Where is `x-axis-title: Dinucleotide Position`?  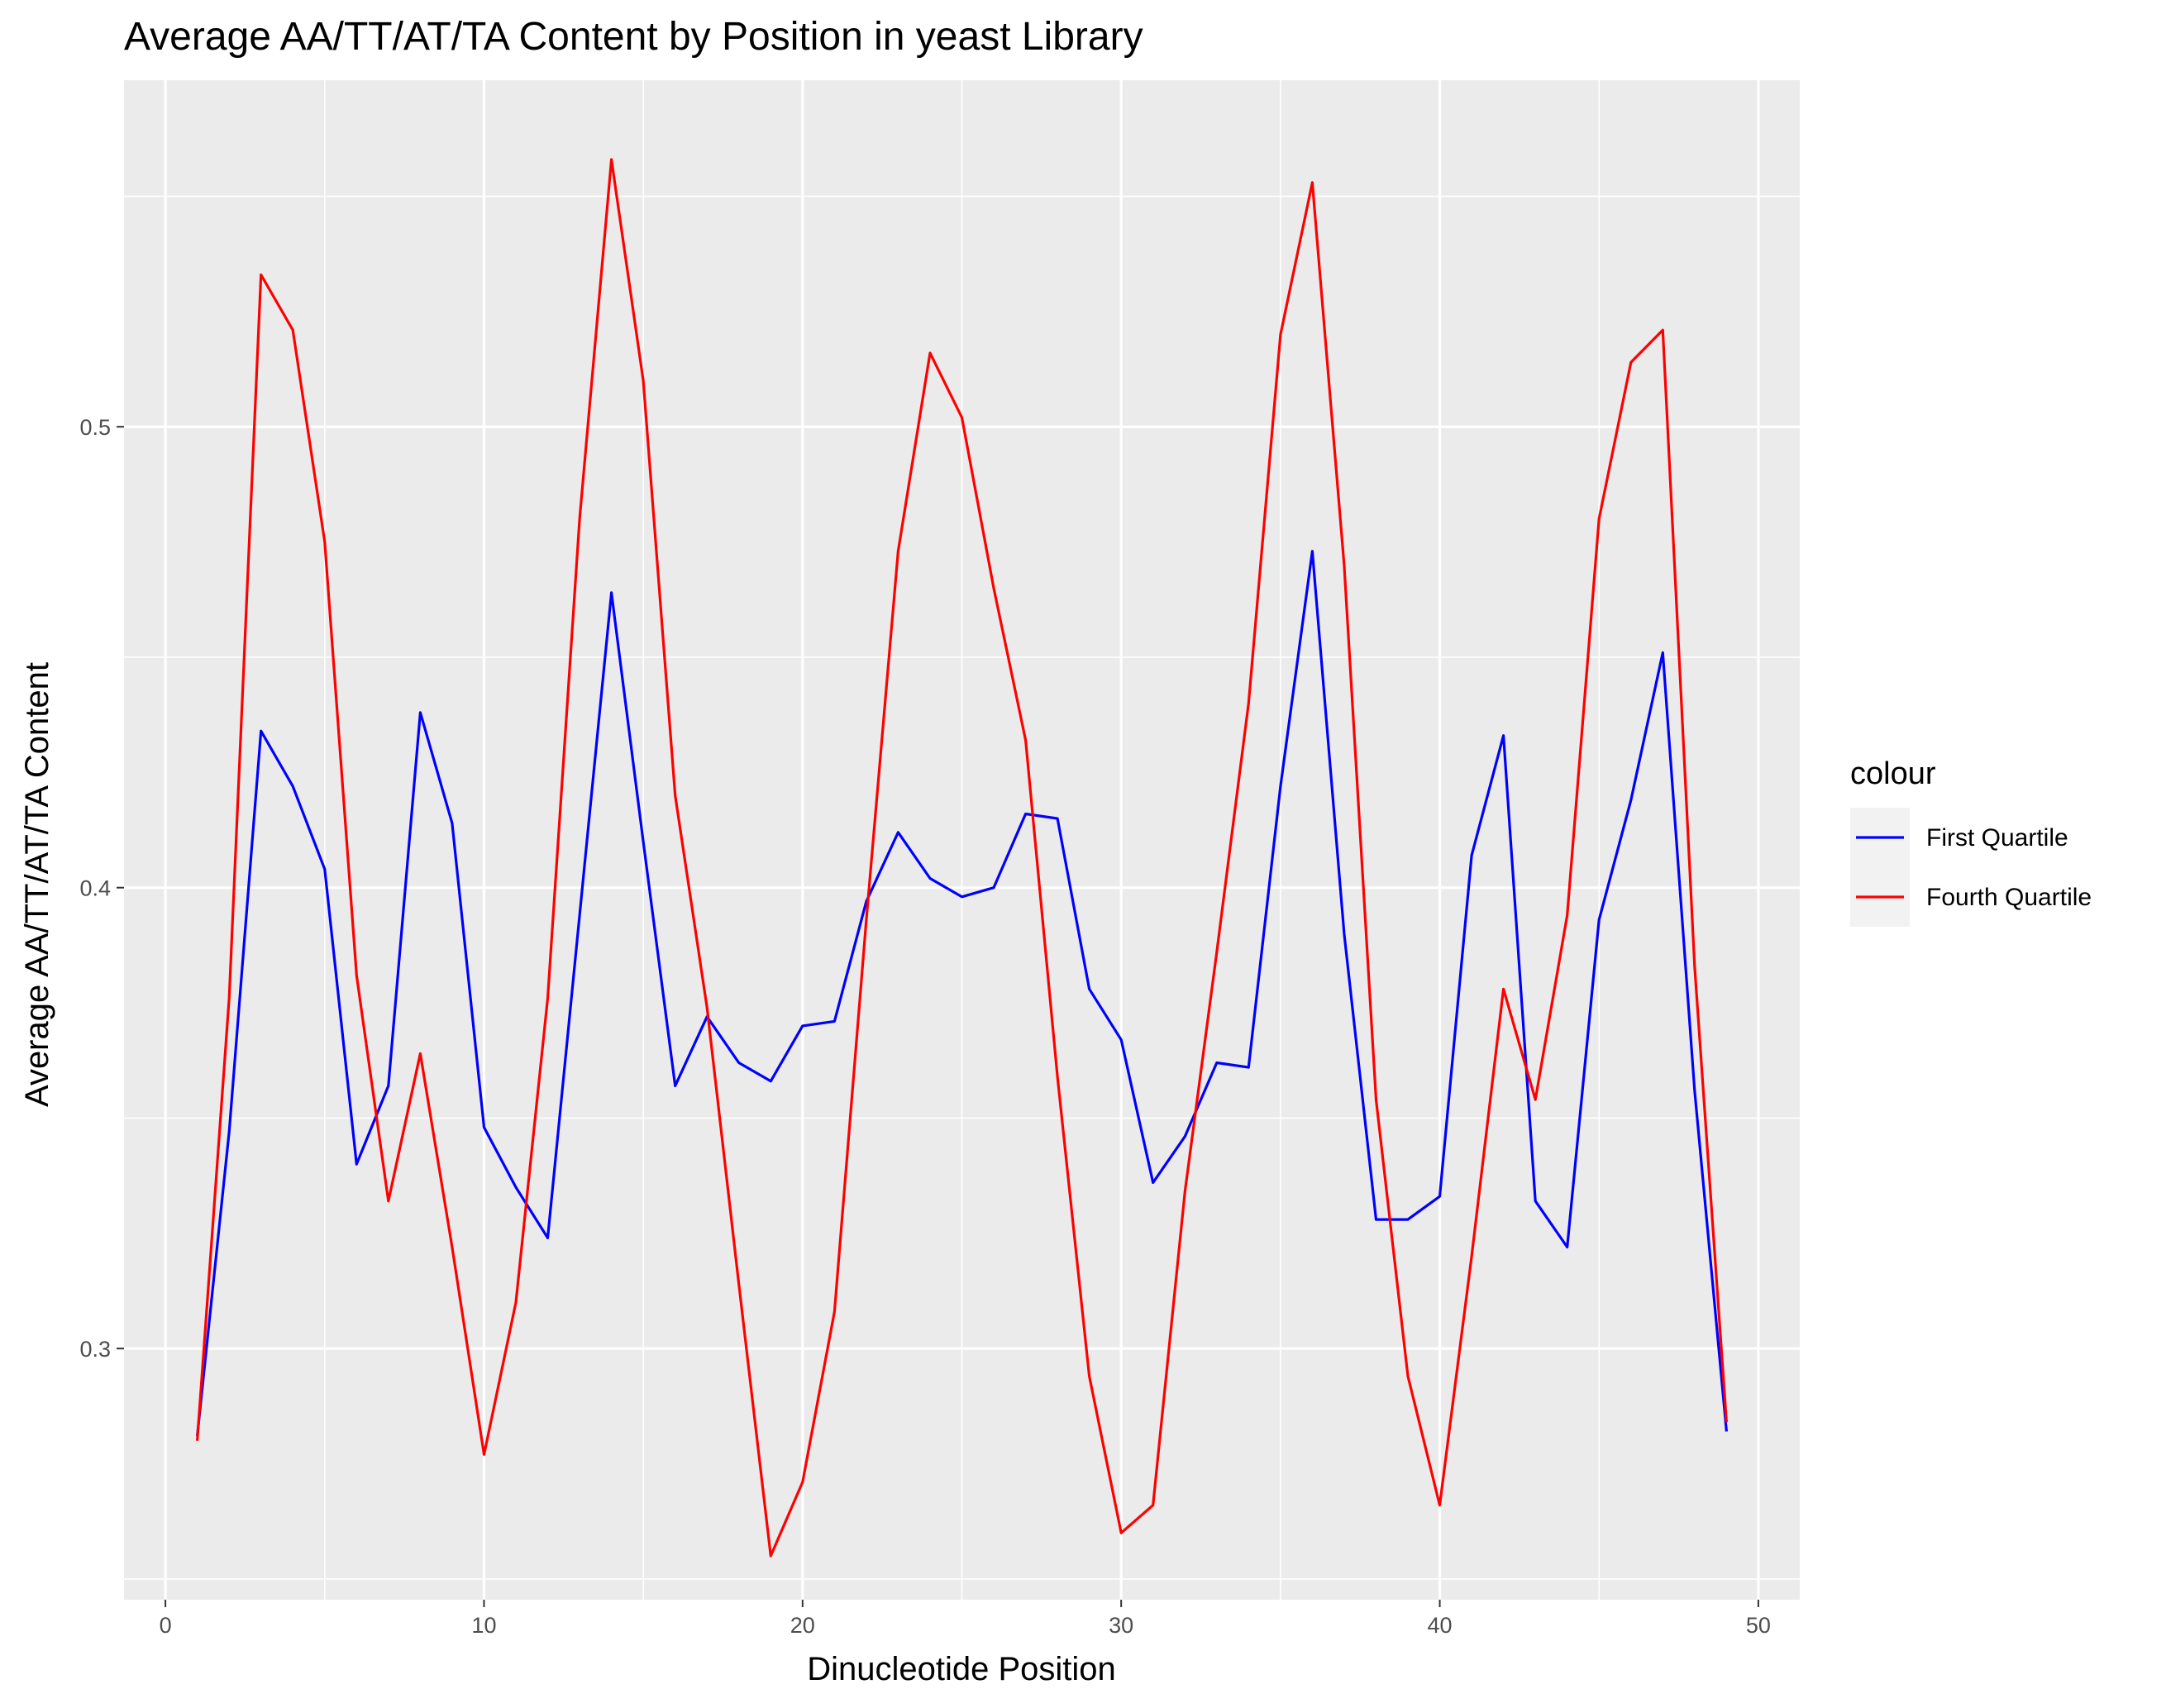
x-axis-title: Dinucleotide Position is located at coordinates (962, 1669).